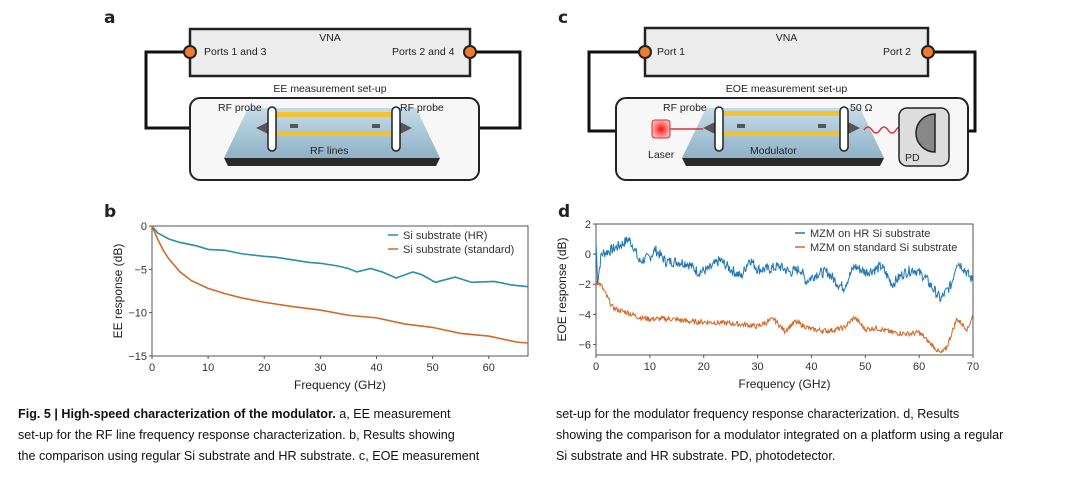  What do you see at coordinates (661, 155) in the screenshot?
I see `laser-label: Laser` at bounding box center [661, 155].